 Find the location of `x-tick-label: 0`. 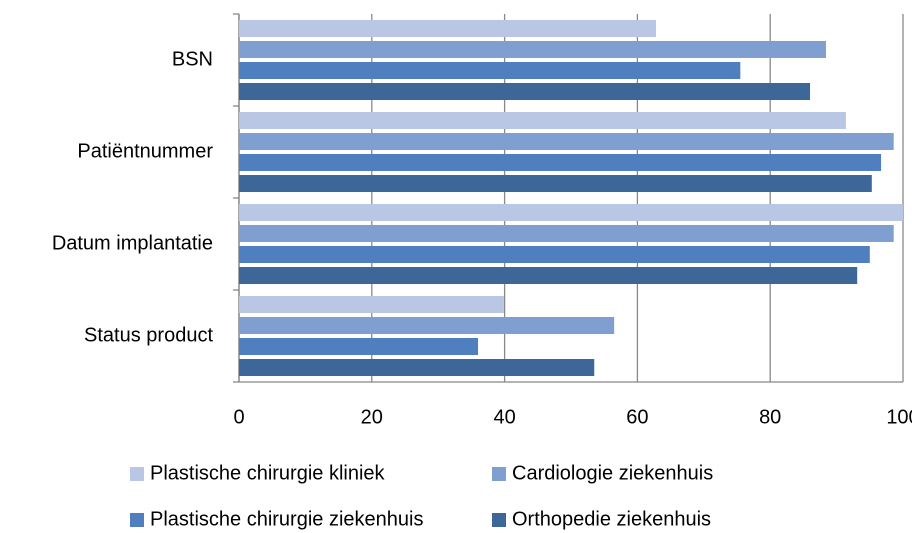

x-tick-label: 0 is located at coordinates (238, 417).